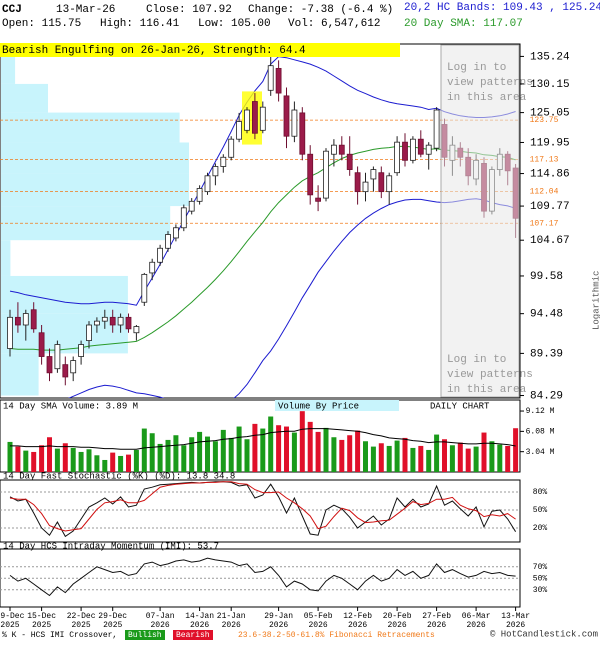 The height and width of the screenshot is (645, 600). Describe the element at coordinates (540, 452) in the screenshot. I see `y-tick-label: 3.04 M` at that location.